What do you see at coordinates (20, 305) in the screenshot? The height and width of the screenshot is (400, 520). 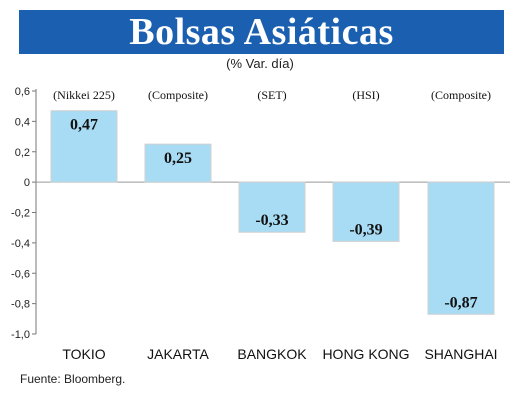 I see `y-tick-label: -0,8` at bounding box center [20, 305].